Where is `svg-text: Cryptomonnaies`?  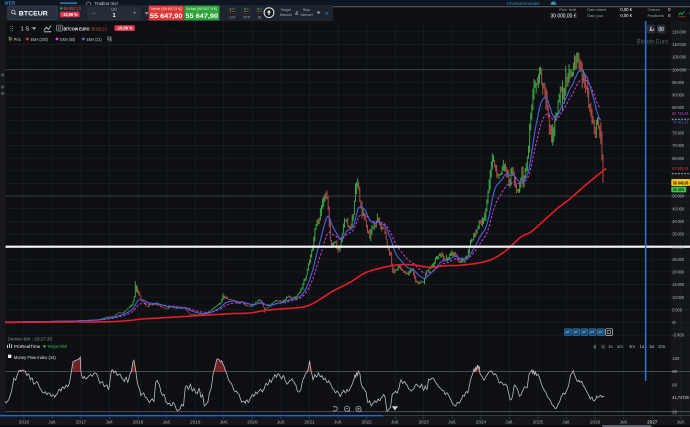 svg-text: Cryptomonnaies is located at coordinates (524, 3).